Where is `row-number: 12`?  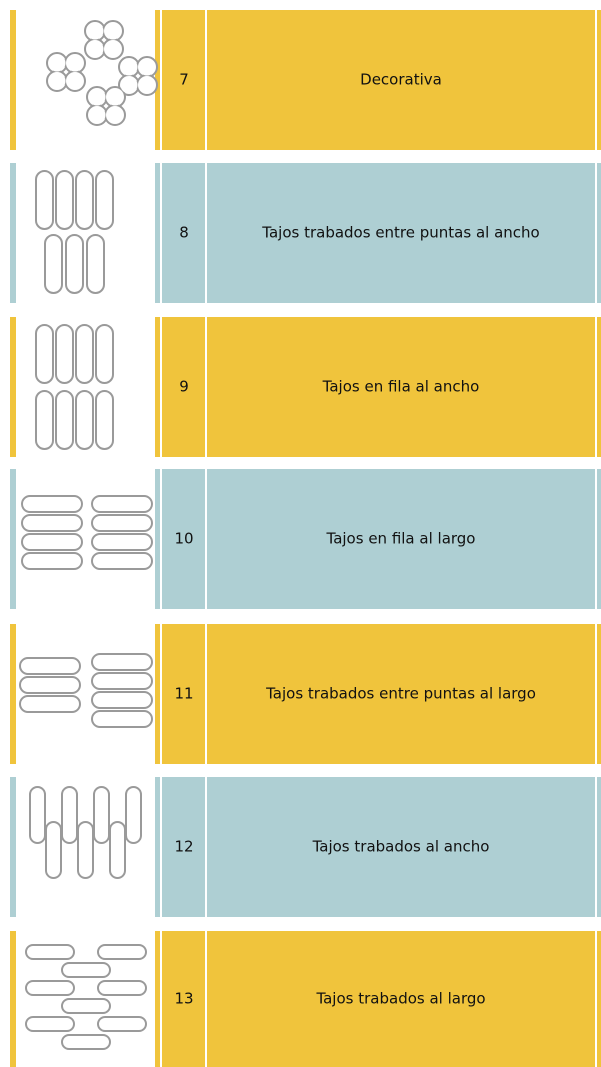
row-number: 12 is located at coordinates (183, 847).